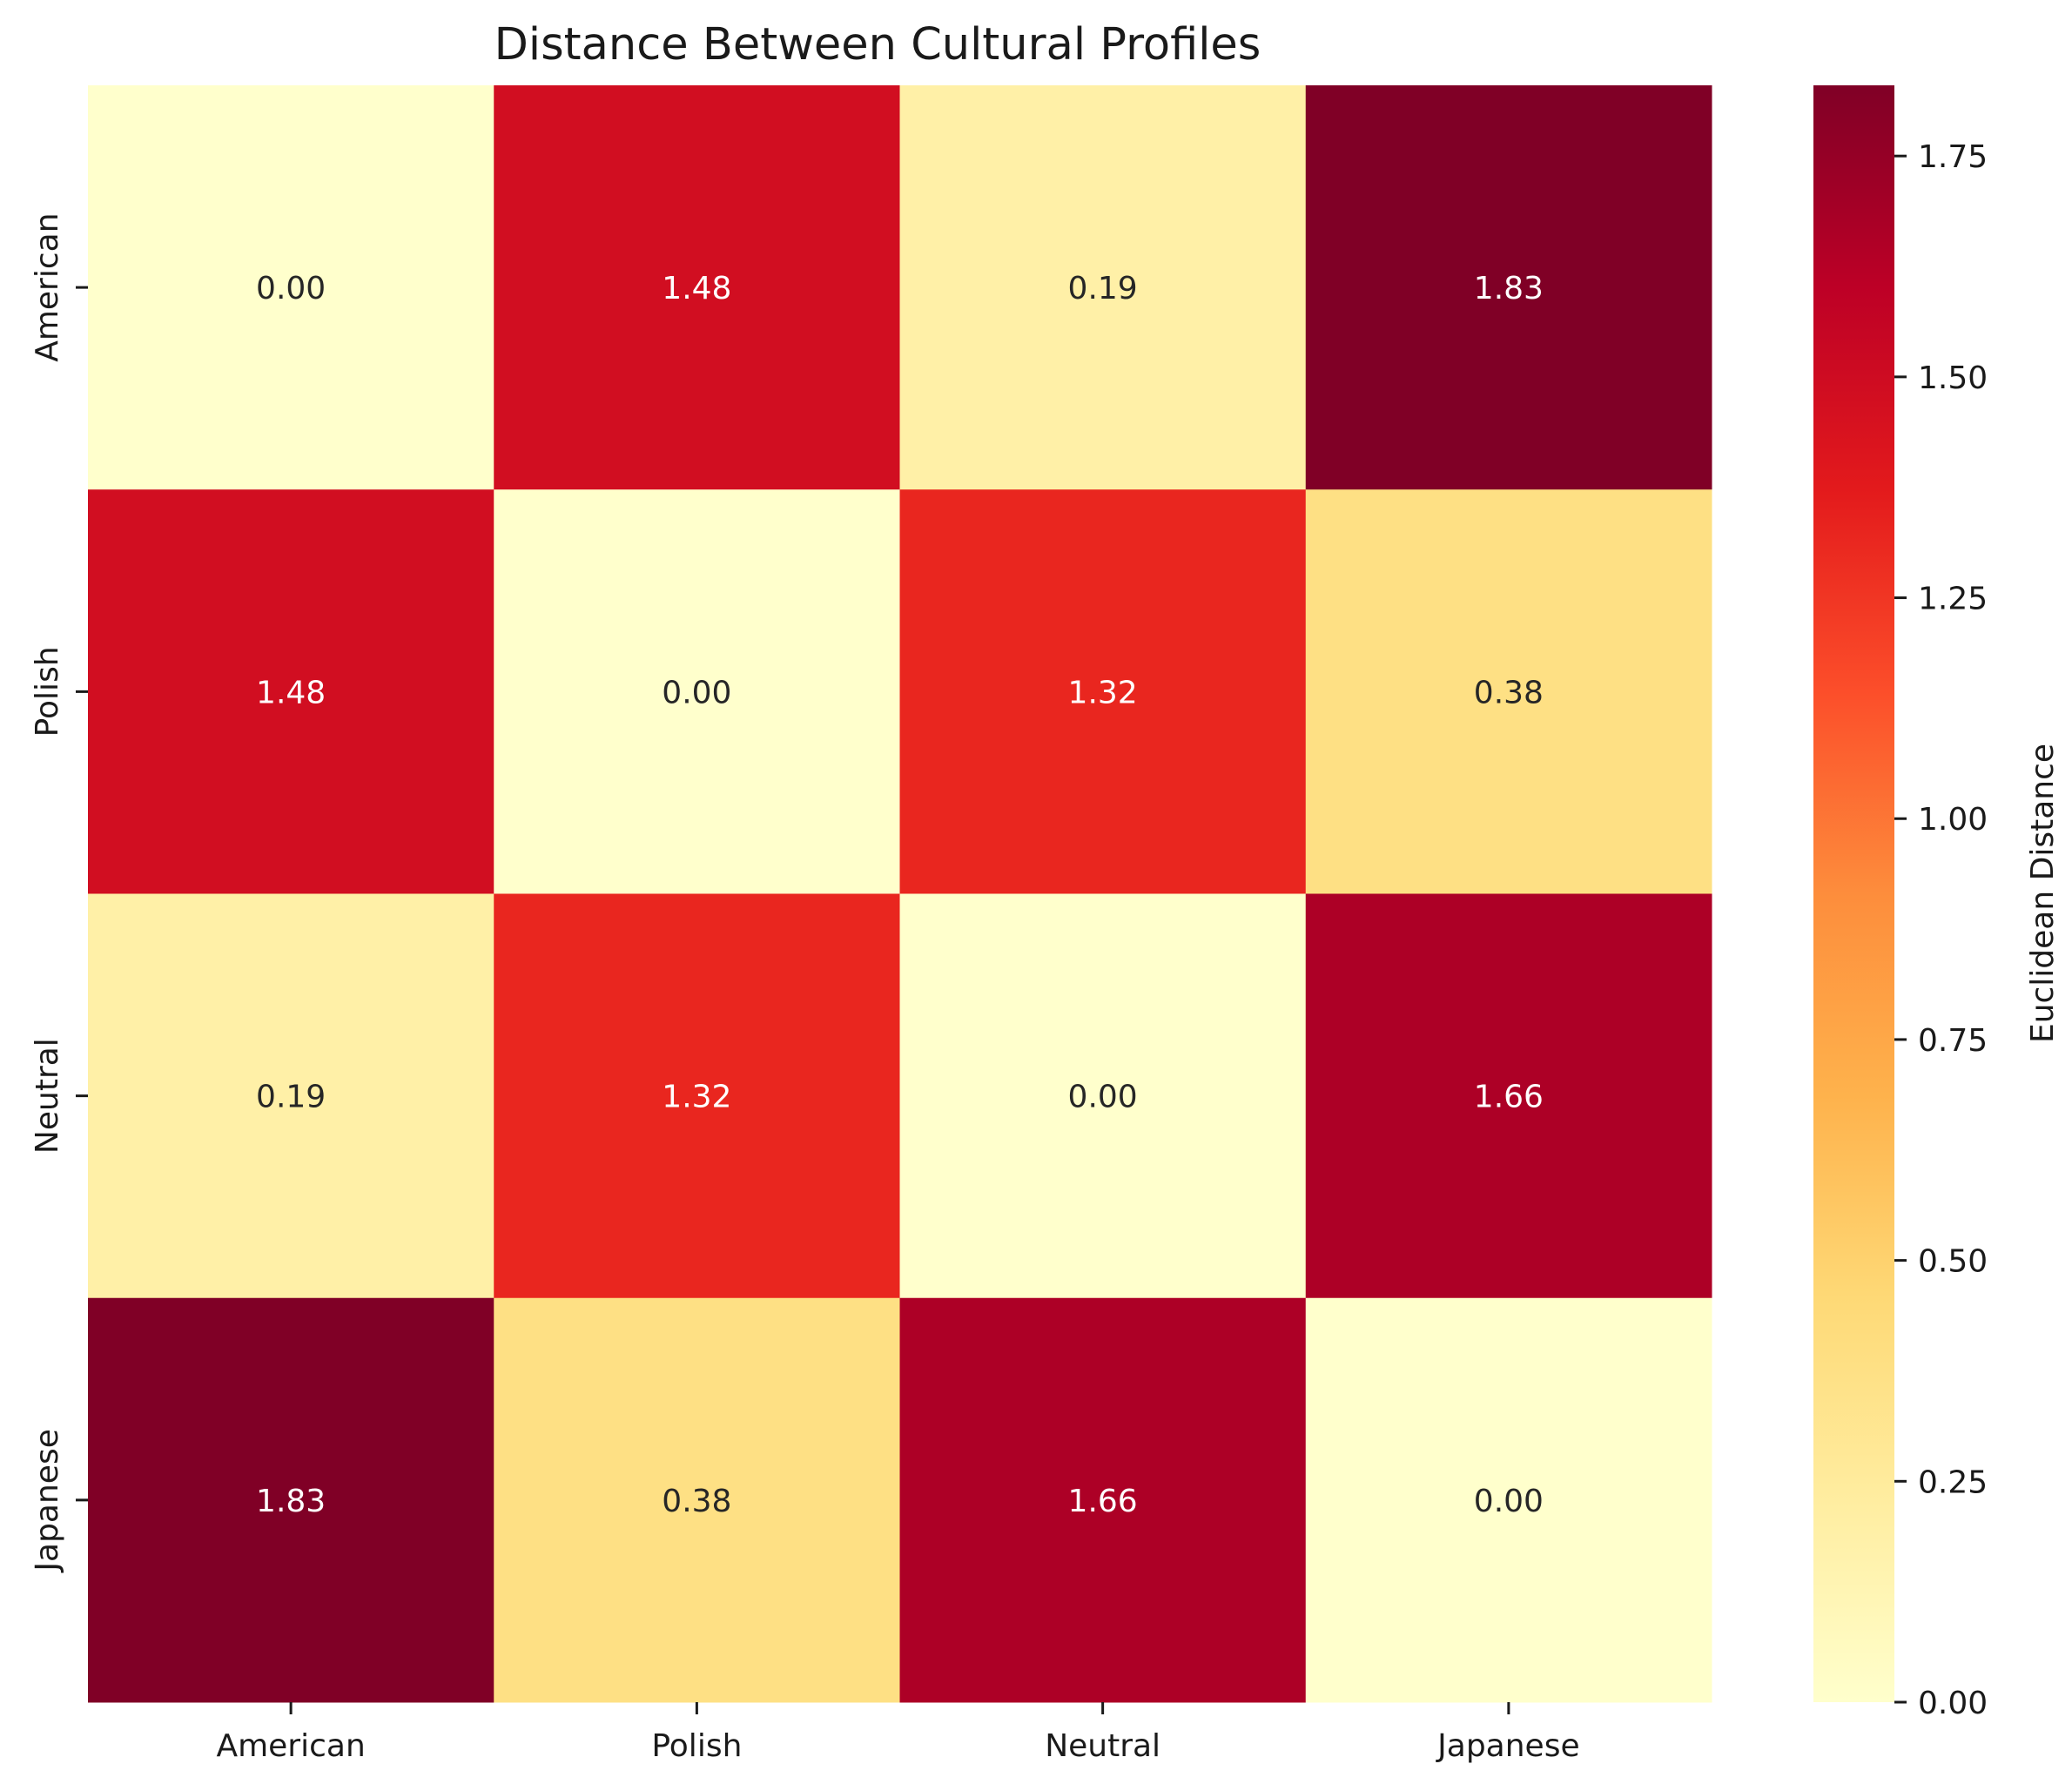  Describe the element at coordinates (290, 1746) in the screenshot. I see `x-tick-label: American` at that location.